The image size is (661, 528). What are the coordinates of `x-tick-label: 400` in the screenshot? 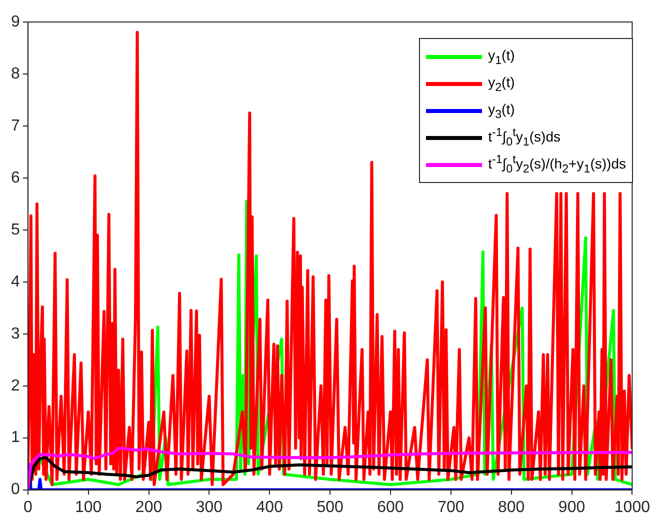 It's located at (270, 507).